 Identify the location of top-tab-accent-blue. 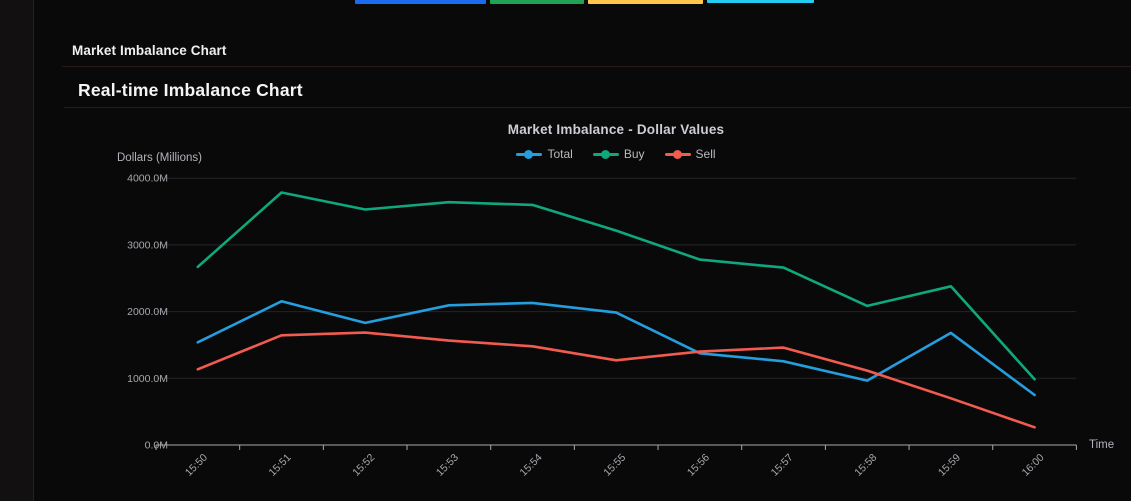
(420, 2).